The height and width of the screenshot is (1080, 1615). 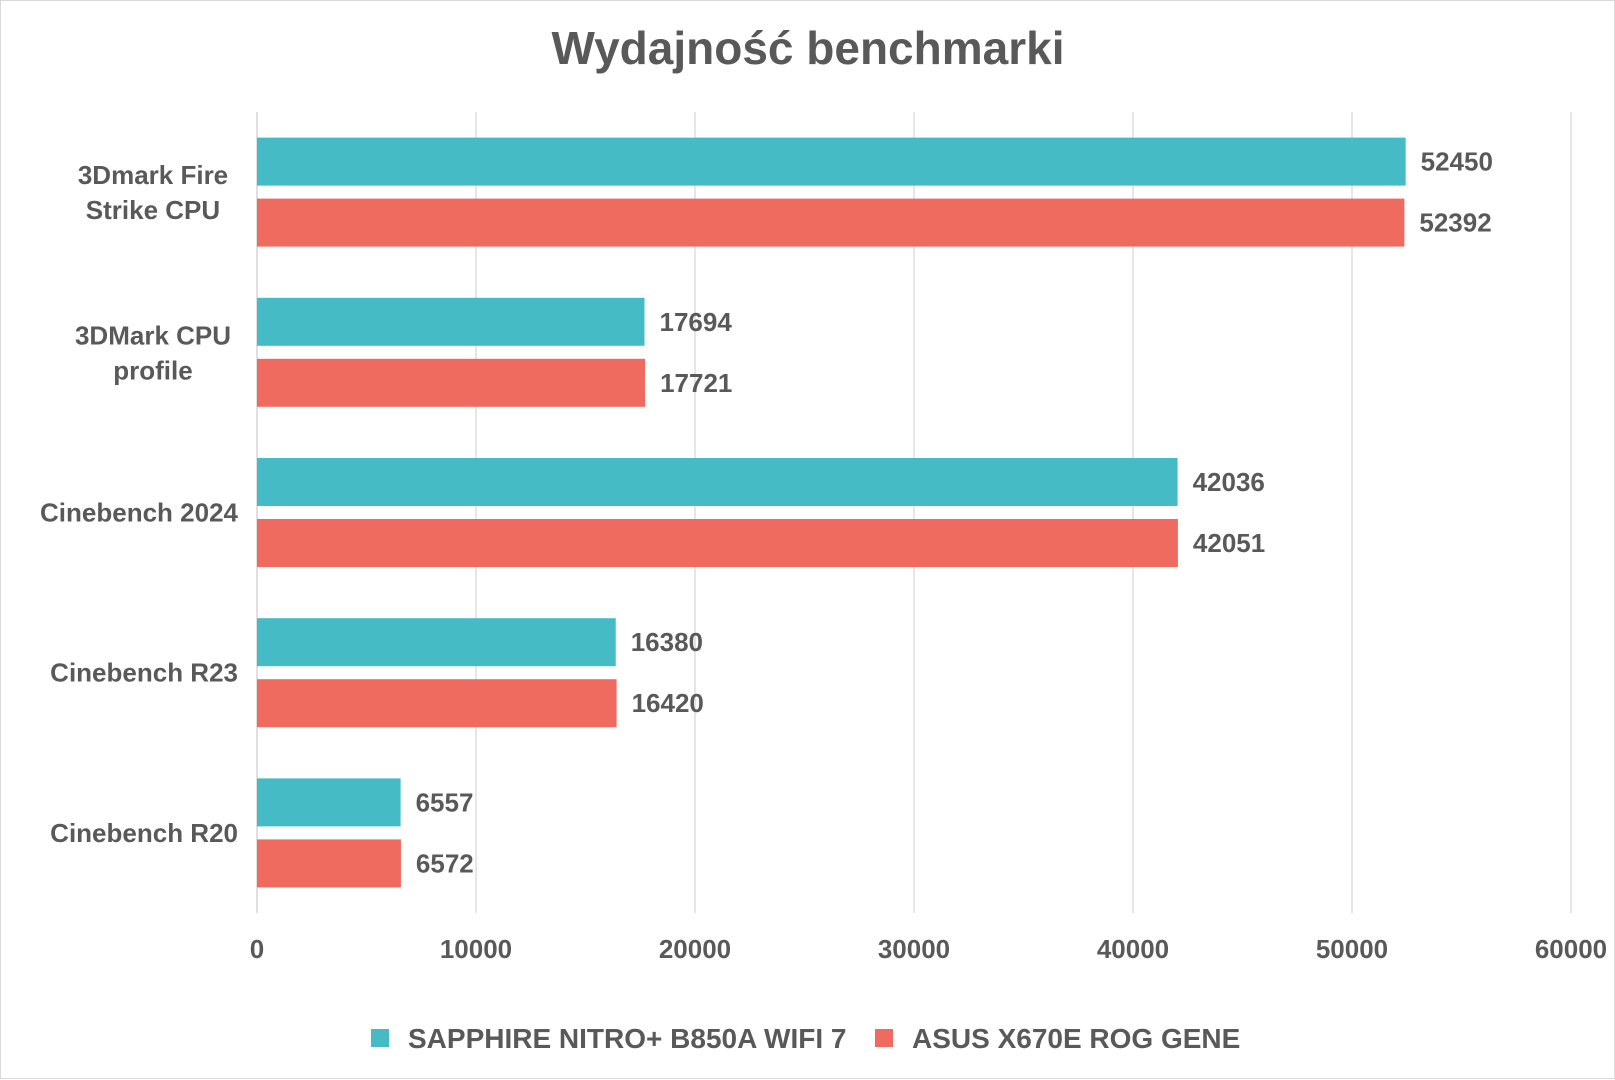 I want to click on data-label: 52450, so click(x=1457, y=162).